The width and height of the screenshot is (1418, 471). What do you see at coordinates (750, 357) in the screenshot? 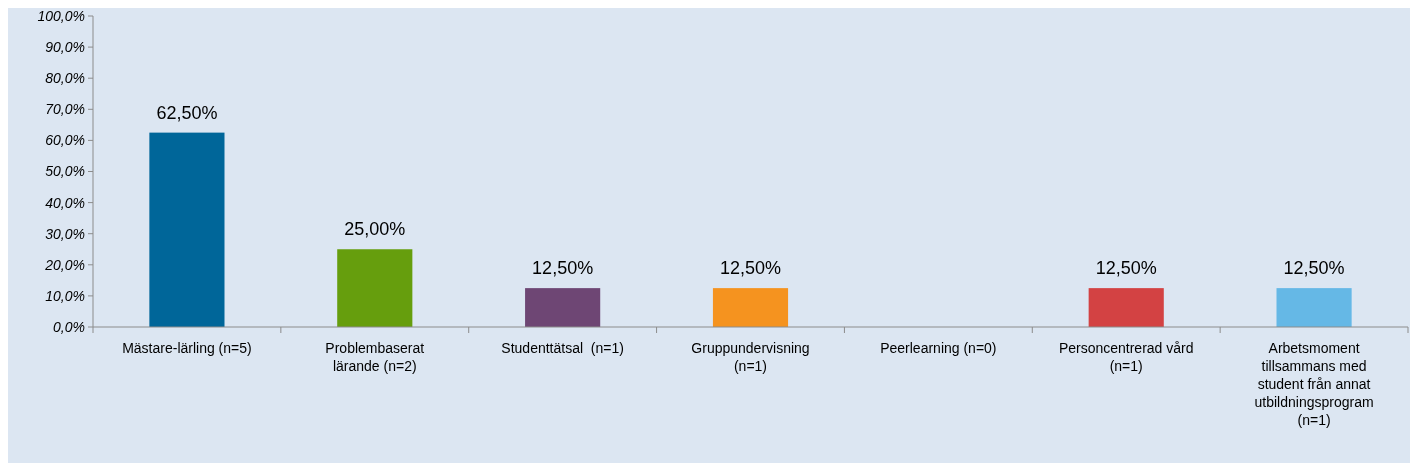
I see `x-tick-label: Gruppundervisning (n=1)` at bounding box center [750, 357].